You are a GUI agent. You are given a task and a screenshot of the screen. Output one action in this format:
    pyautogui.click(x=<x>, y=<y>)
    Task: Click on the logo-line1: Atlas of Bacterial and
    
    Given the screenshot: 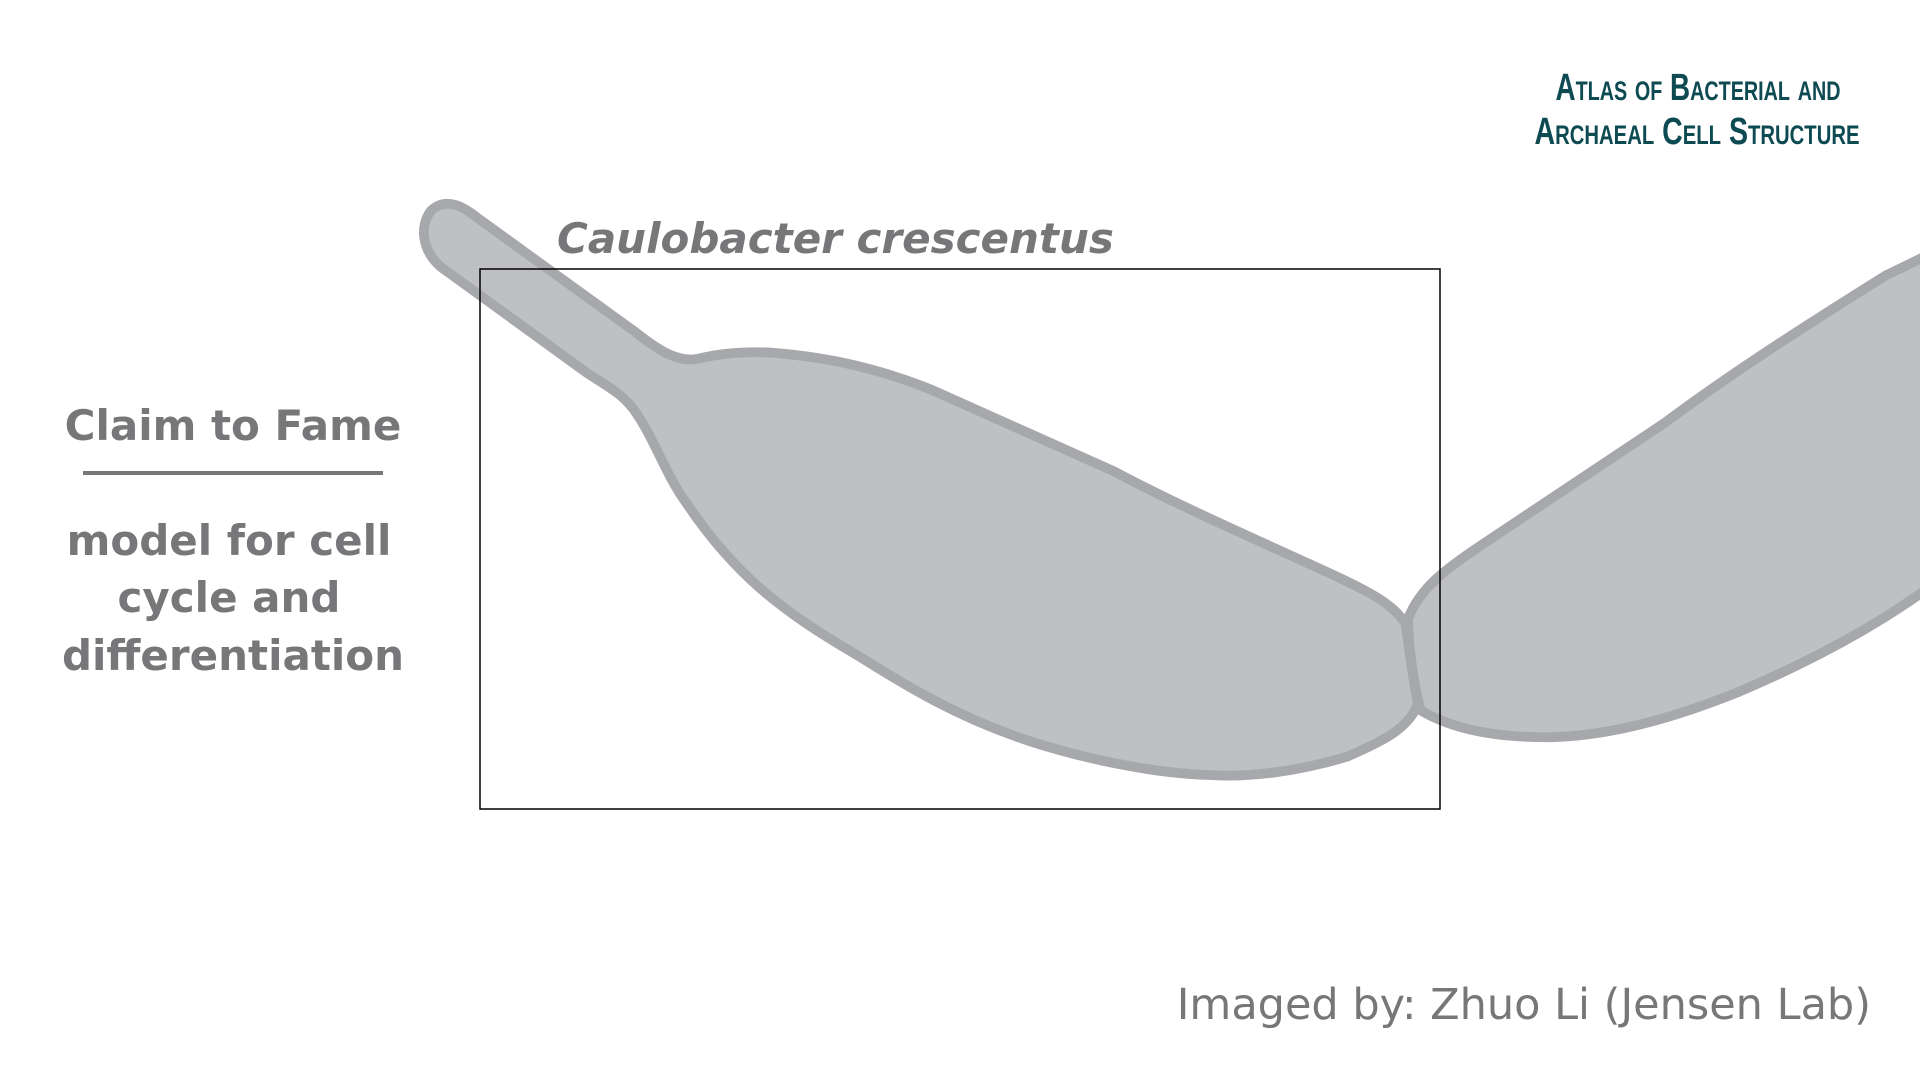 What is the action you would take?
    pyautogui.click(x=1698, y=88)
    